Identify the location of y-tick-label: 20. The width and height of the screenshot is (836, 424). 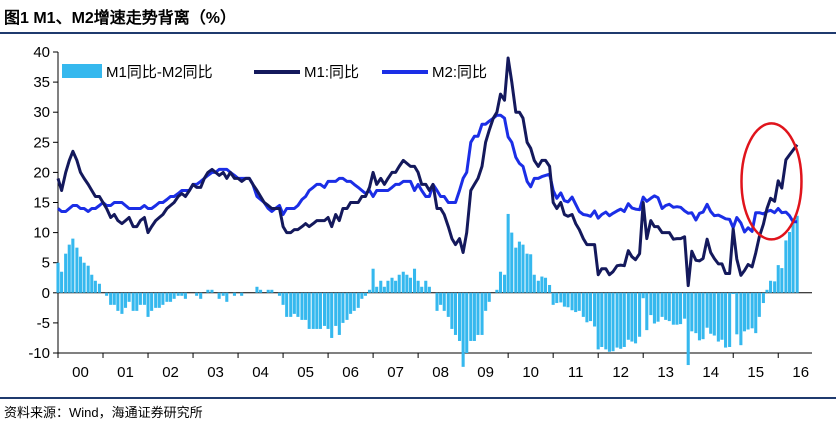
(41, 172).